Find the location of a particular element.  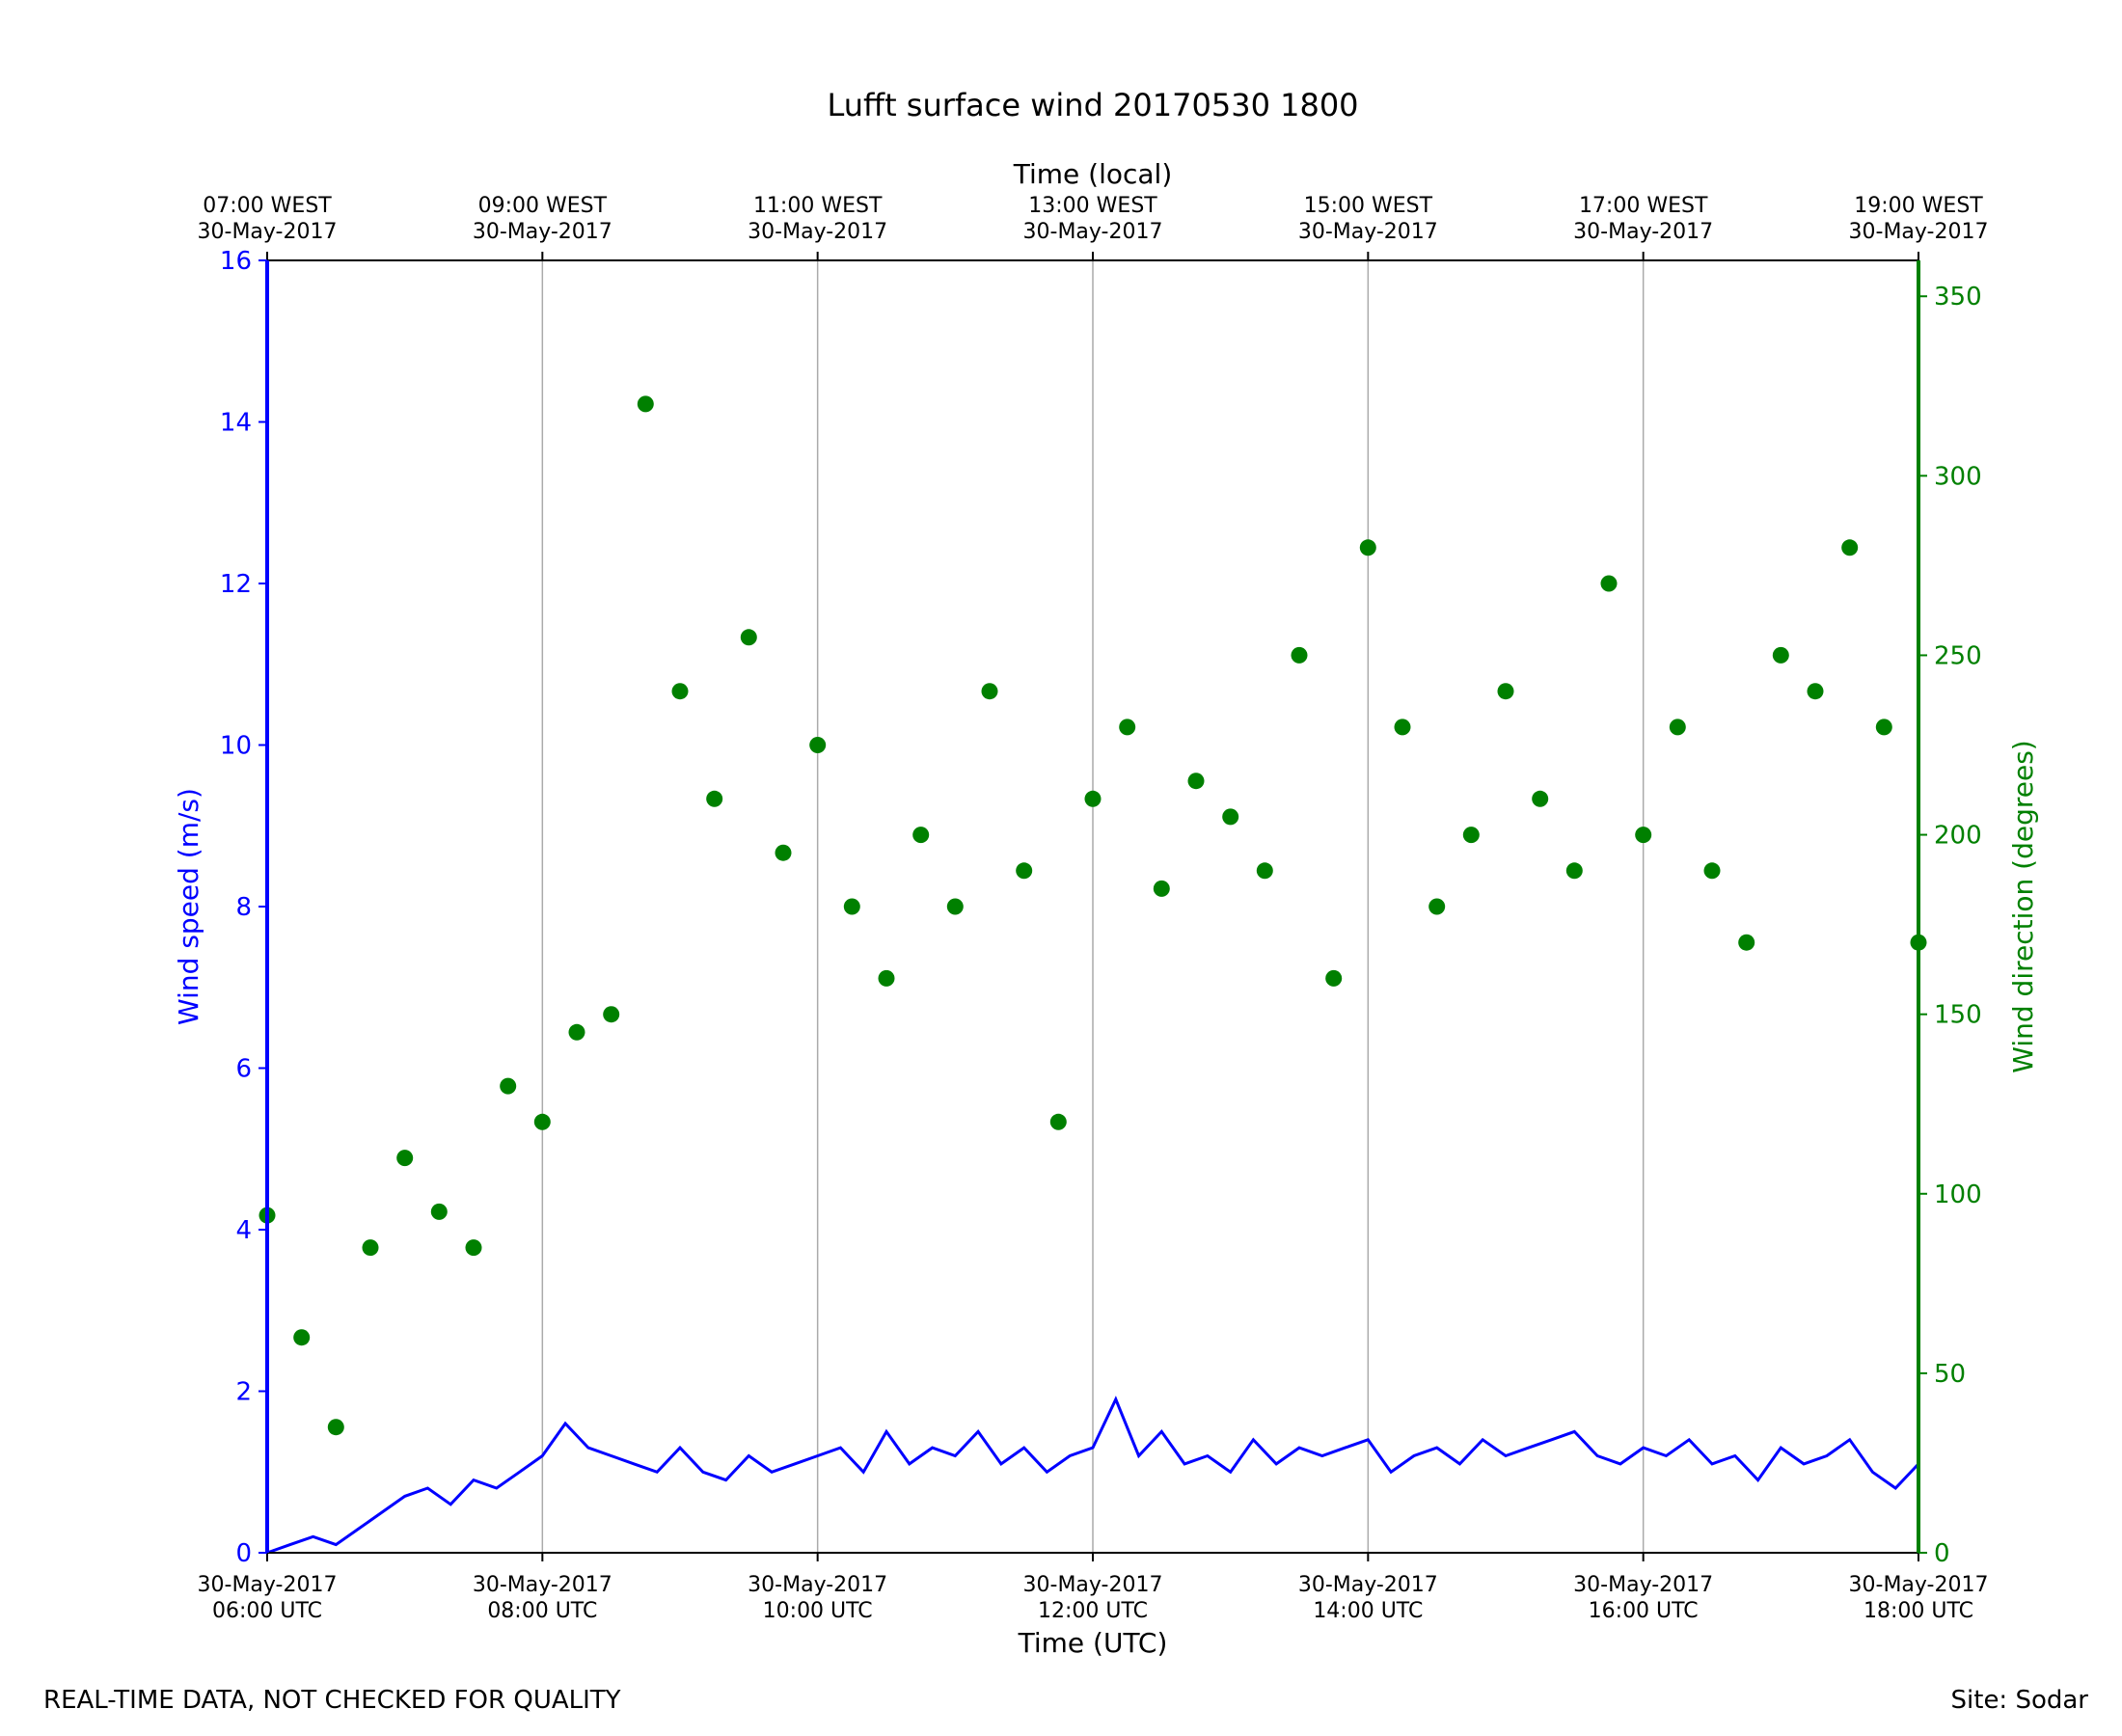

wind-speed-series is located at coordinates (1093, 1476).